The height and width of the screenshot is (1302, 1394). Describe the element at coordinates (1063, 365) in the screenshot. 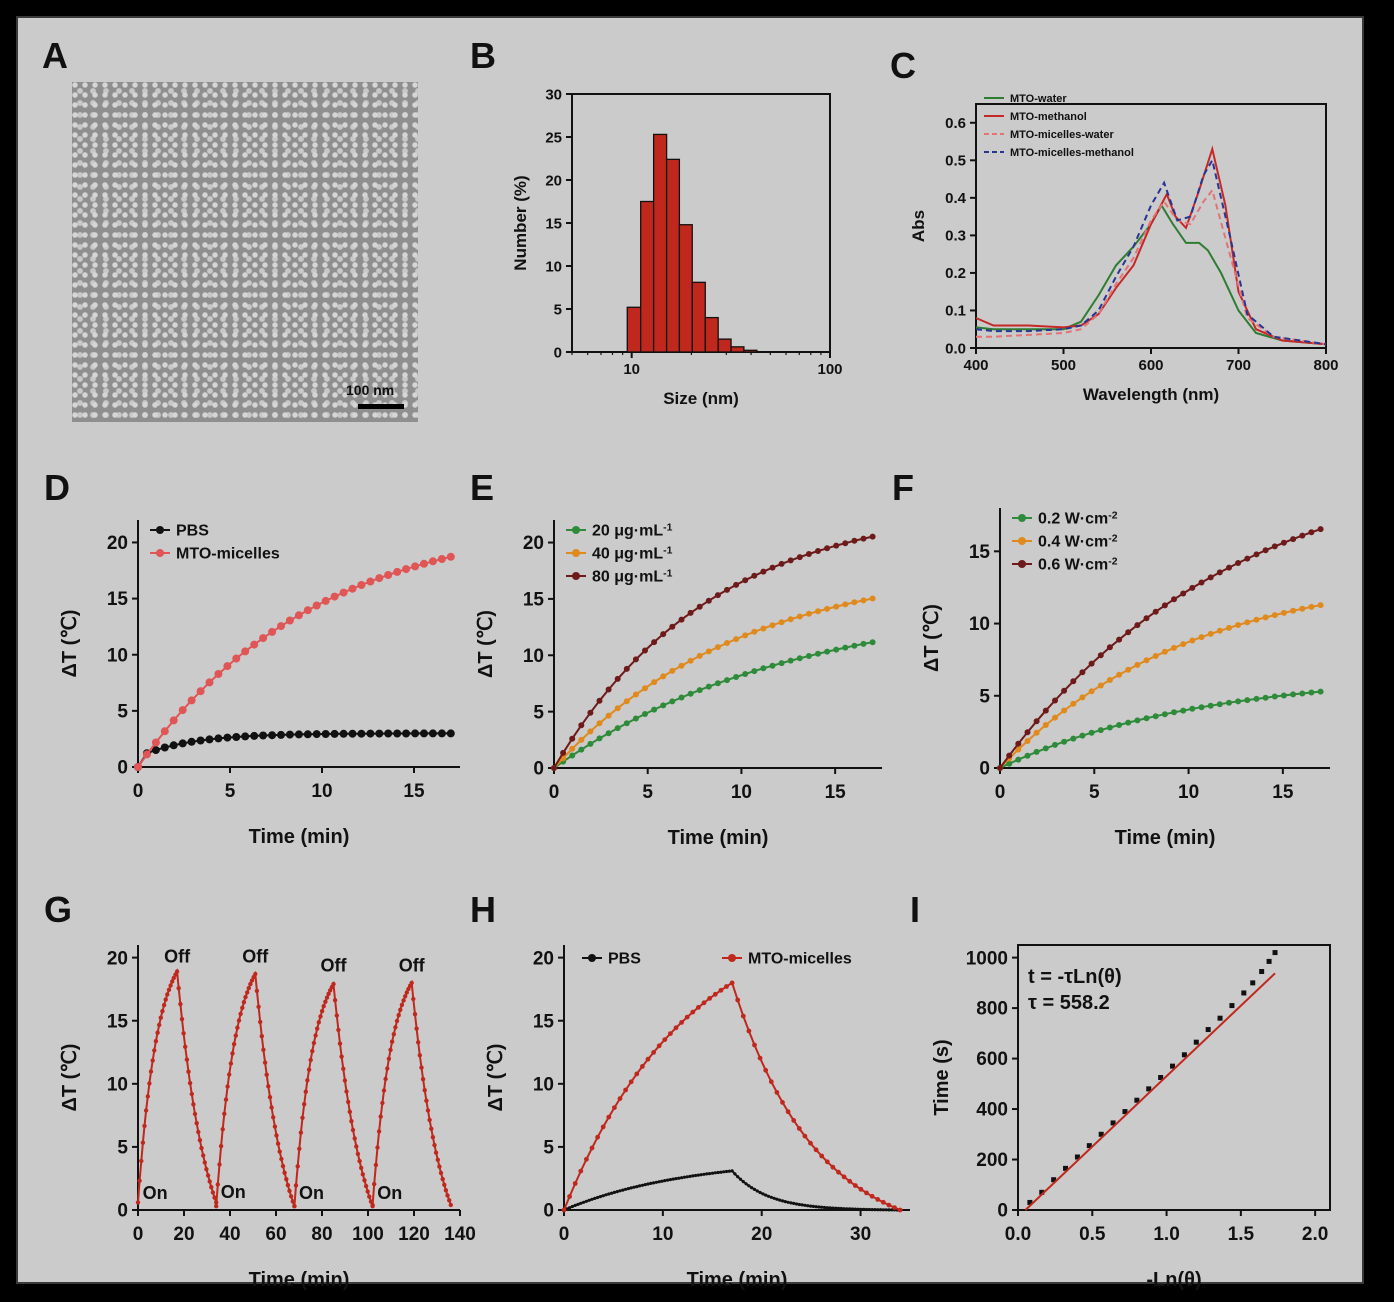

I see `x-tick-label: 500` at that location.